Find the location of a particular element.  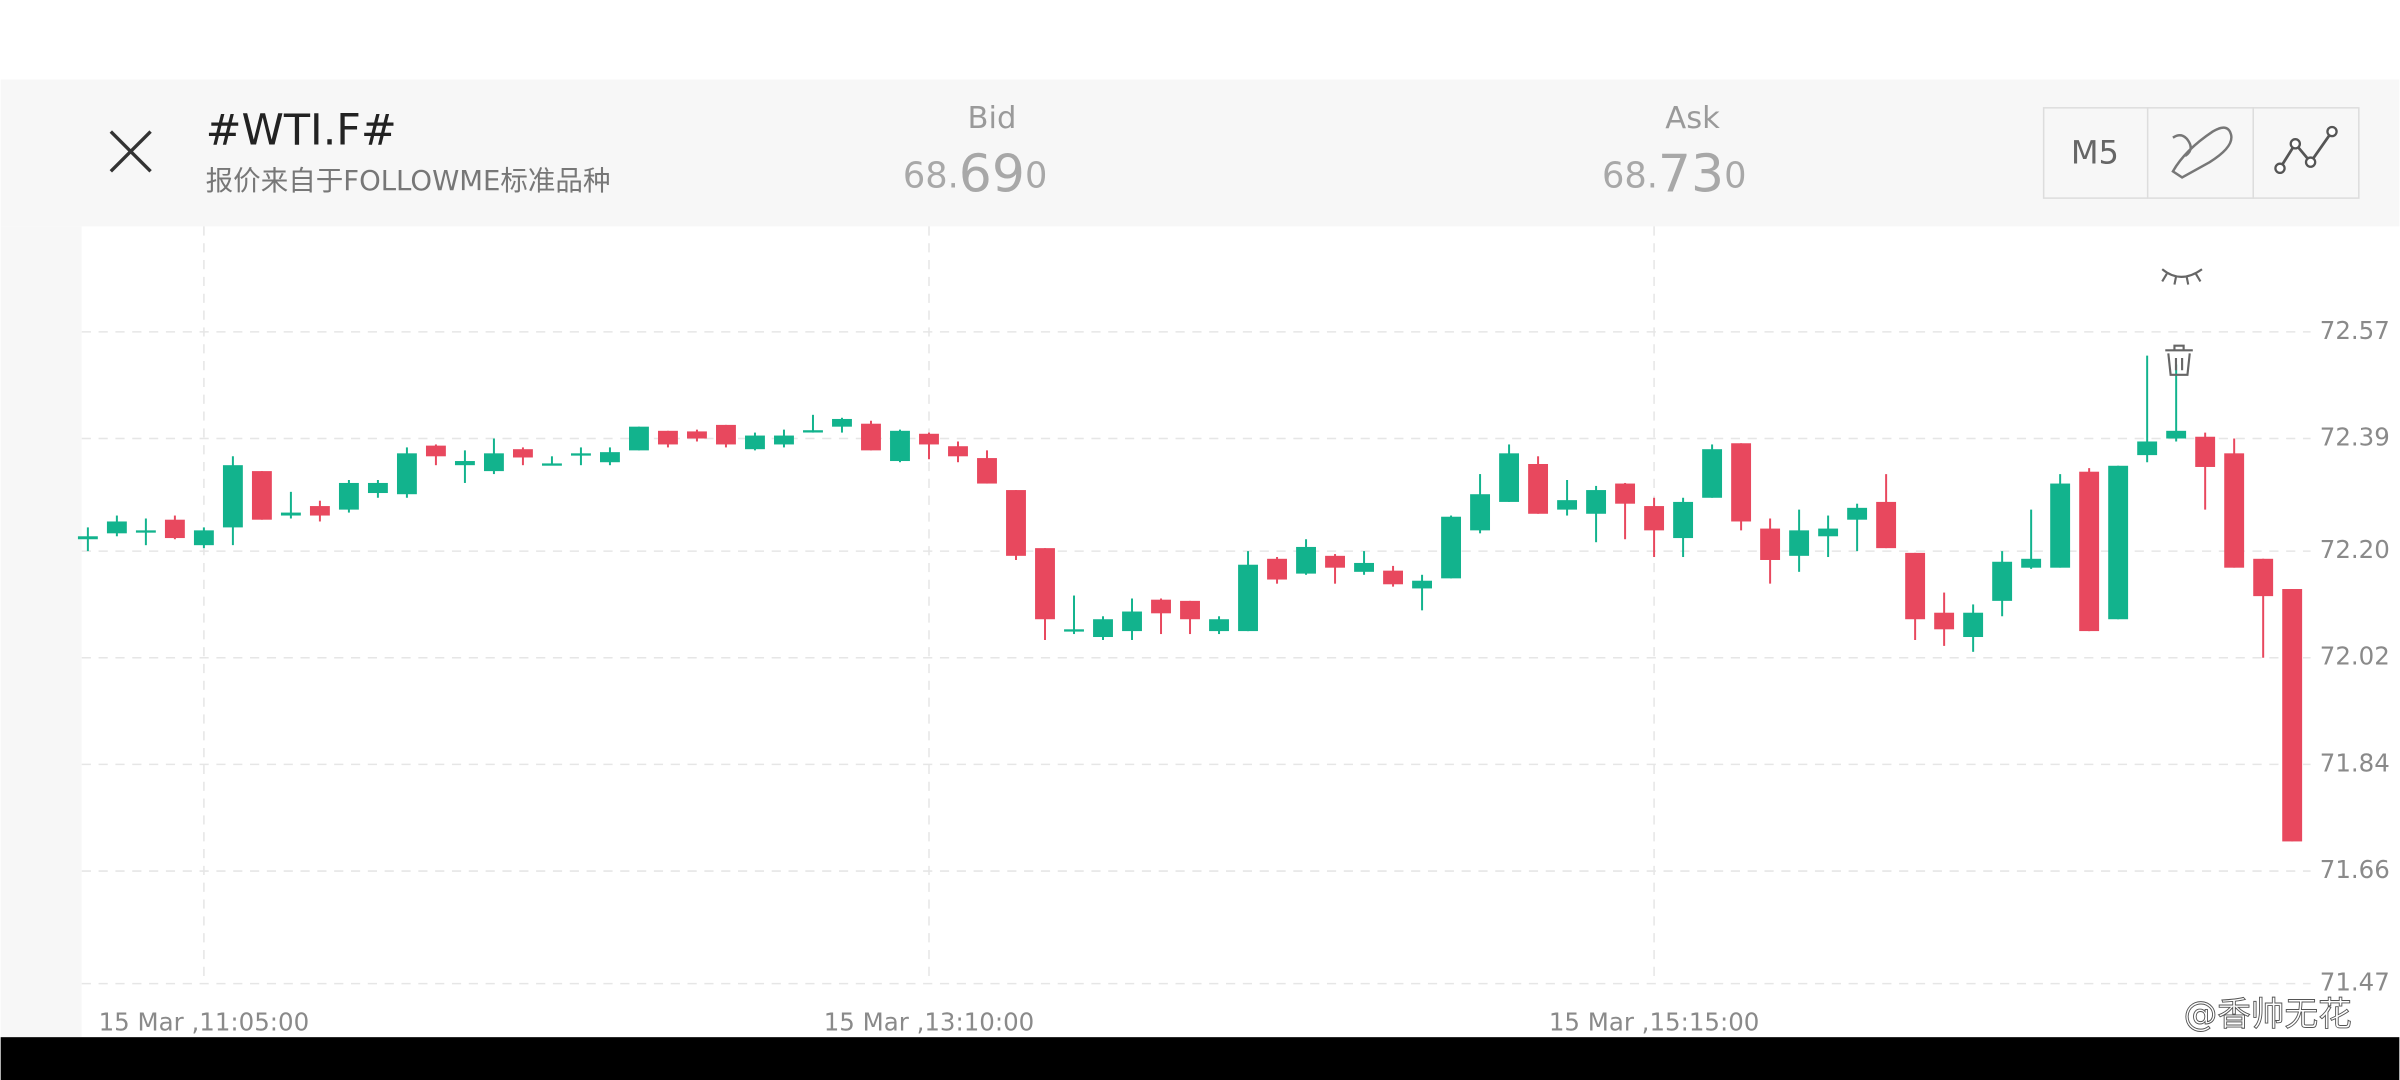

toolbar: M5 is located at coordinates (2201, 153).